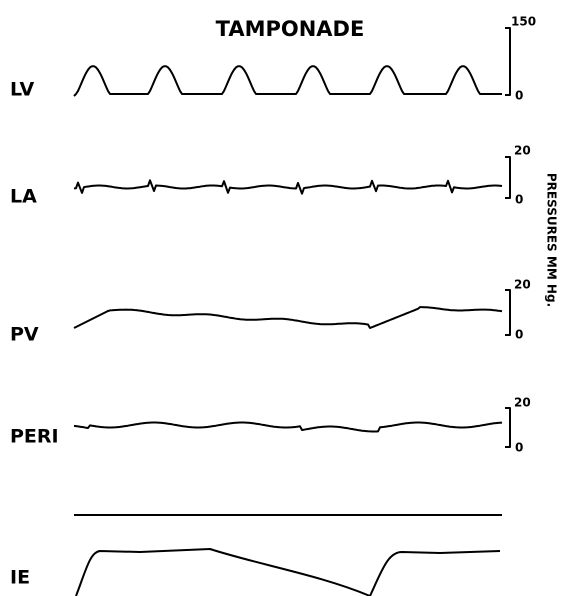  Describe the element at coordinates (290, 29) in the screenshot. I see `title: TAMPONADE` at that location.